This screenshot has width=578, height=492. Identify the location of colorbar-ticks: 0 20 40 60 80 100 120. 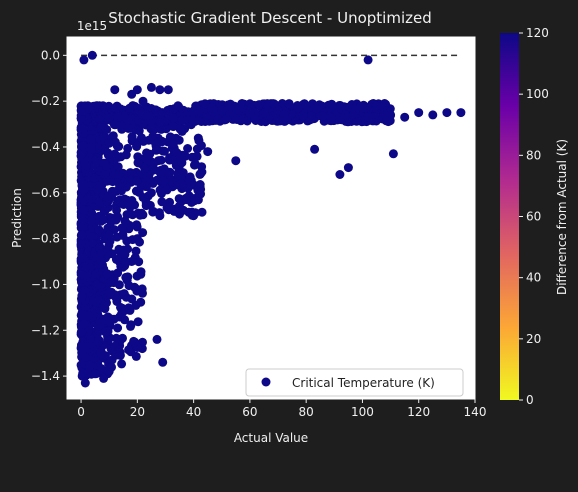
(534, 216).